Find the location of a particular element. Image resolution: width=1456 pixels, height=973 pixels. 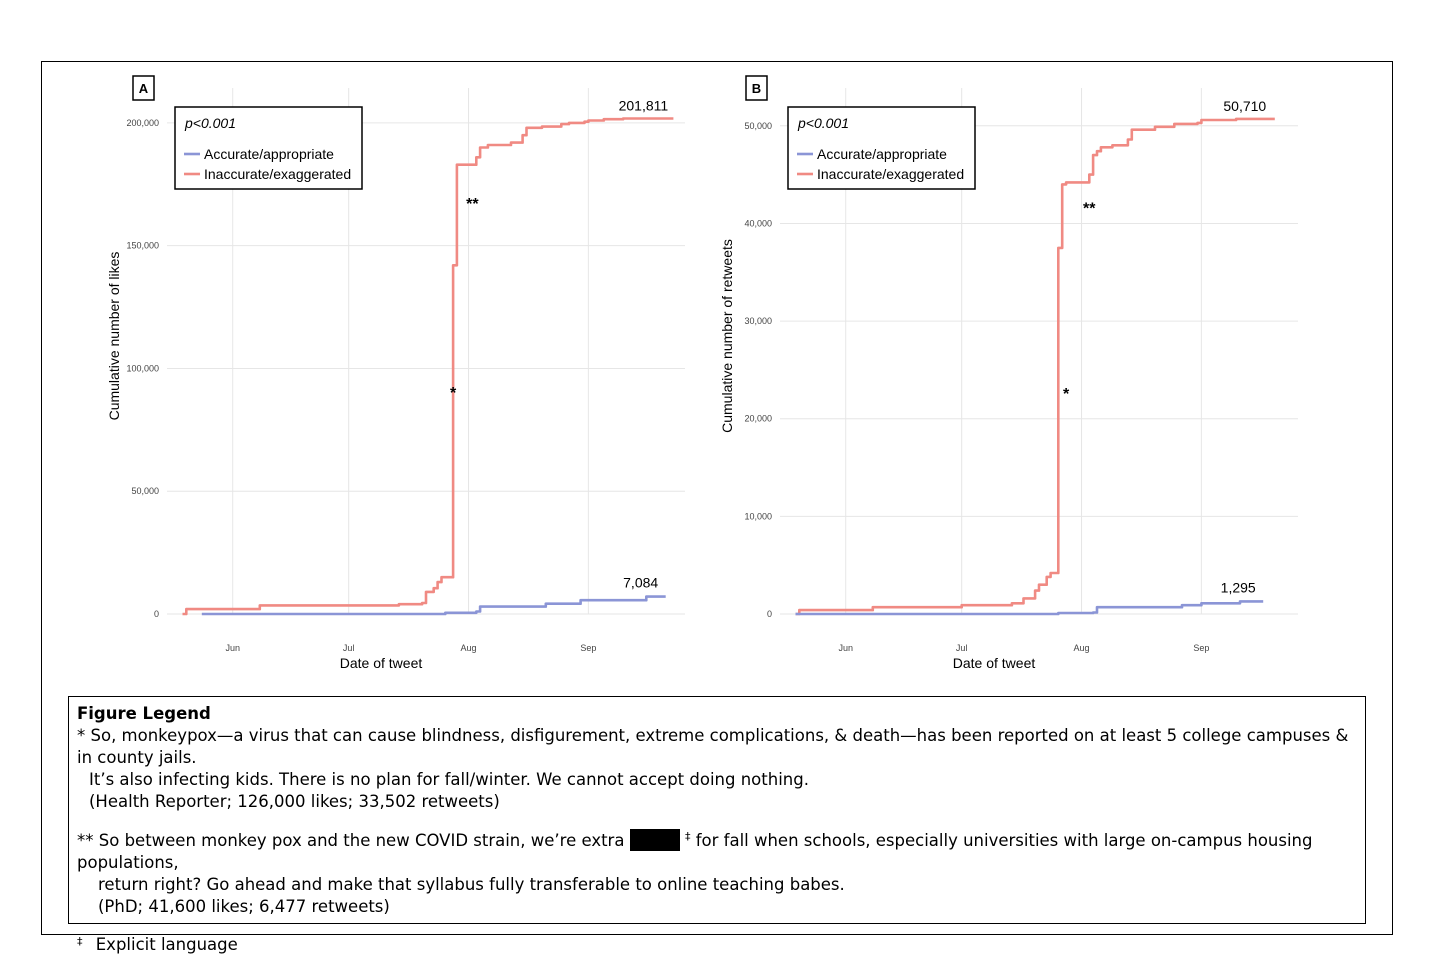

panel-letter: A is located at coordinates (144, 88).